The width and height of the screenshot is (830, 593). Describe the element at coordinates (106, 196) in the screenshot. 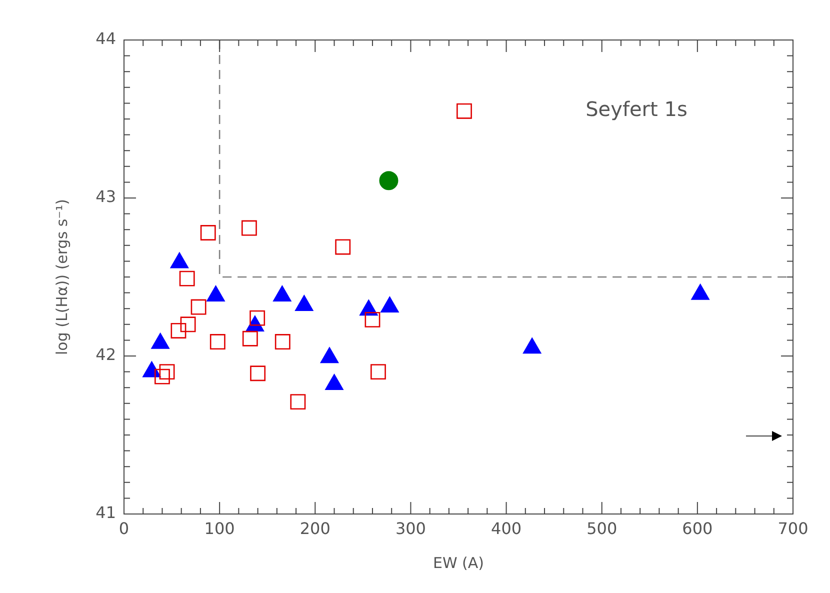

I see `y-tick-label: 43` at that location.